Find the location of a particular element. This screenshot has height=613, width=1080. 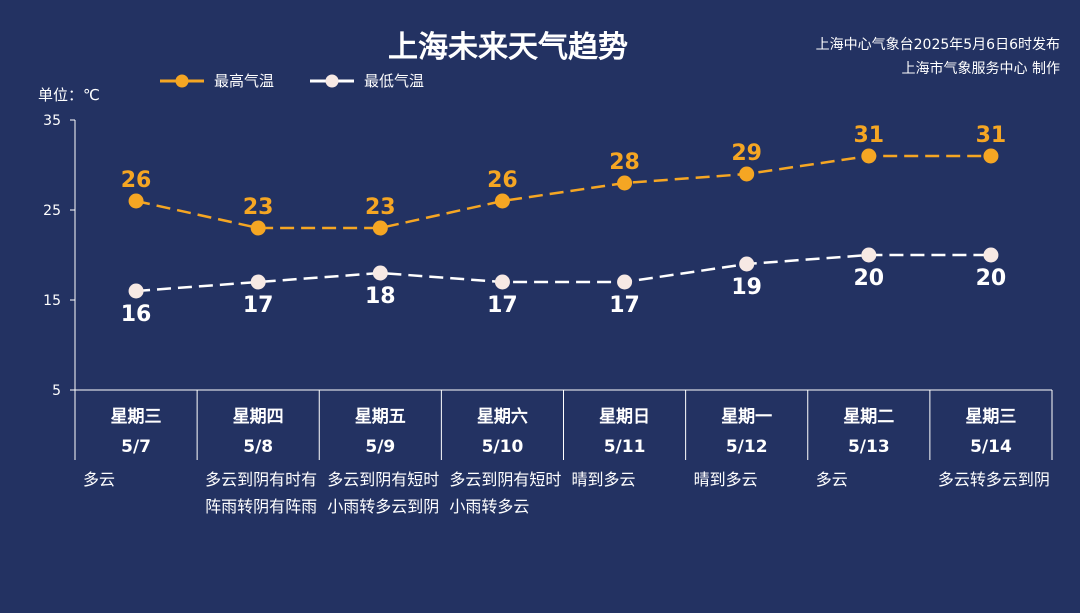

date-label: 5/7 is located at coordinates (136, 447).